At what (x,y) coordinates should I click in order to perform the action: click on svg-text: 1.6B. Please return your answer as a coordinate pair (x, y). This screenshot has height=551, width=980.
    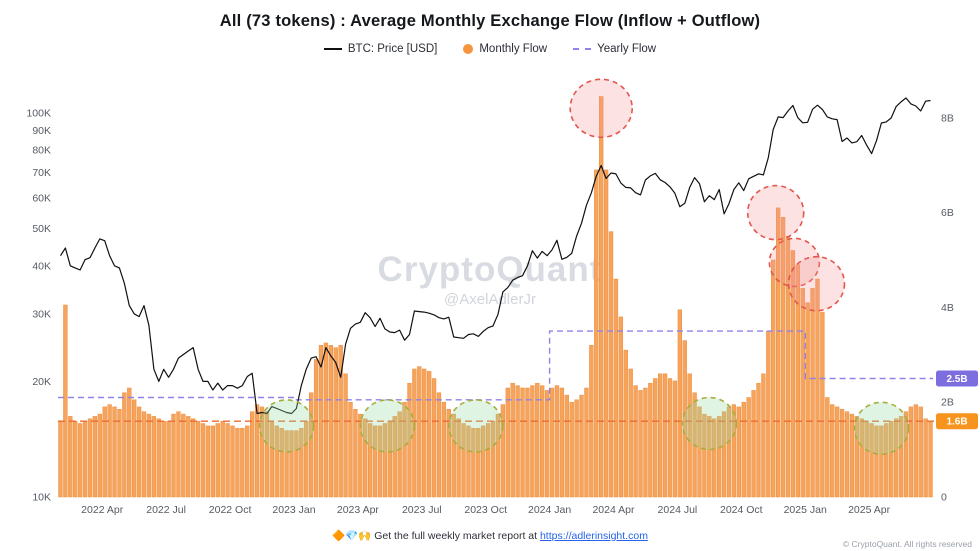
    Looking at the image, I should click on (956, 422).